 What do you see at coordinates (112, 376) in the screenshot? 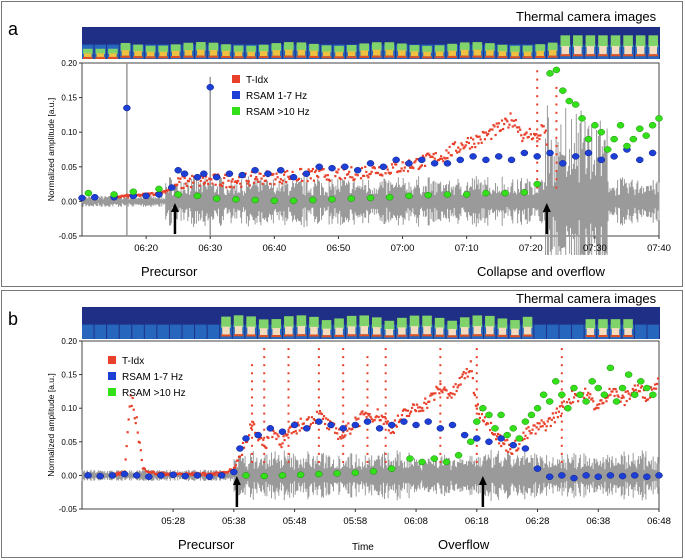
I see `legend-swatch` at bounding box center [112, 376].